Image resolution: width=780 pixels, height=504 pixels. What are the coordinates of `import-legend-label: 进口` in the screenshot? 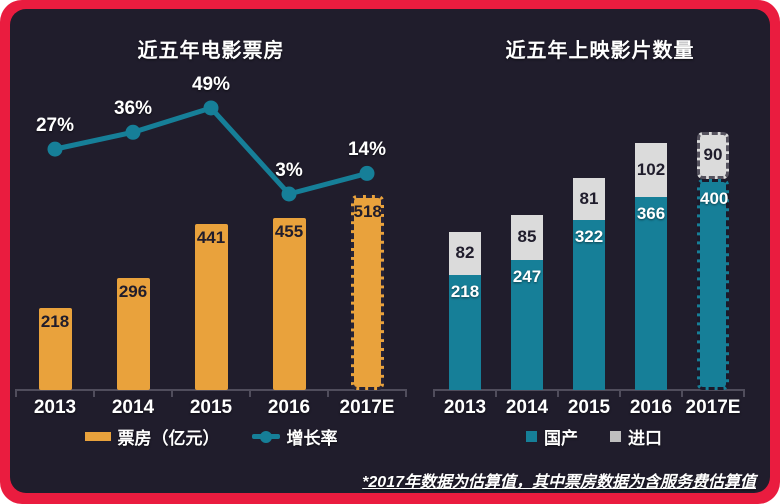 It's located at (645, 438).